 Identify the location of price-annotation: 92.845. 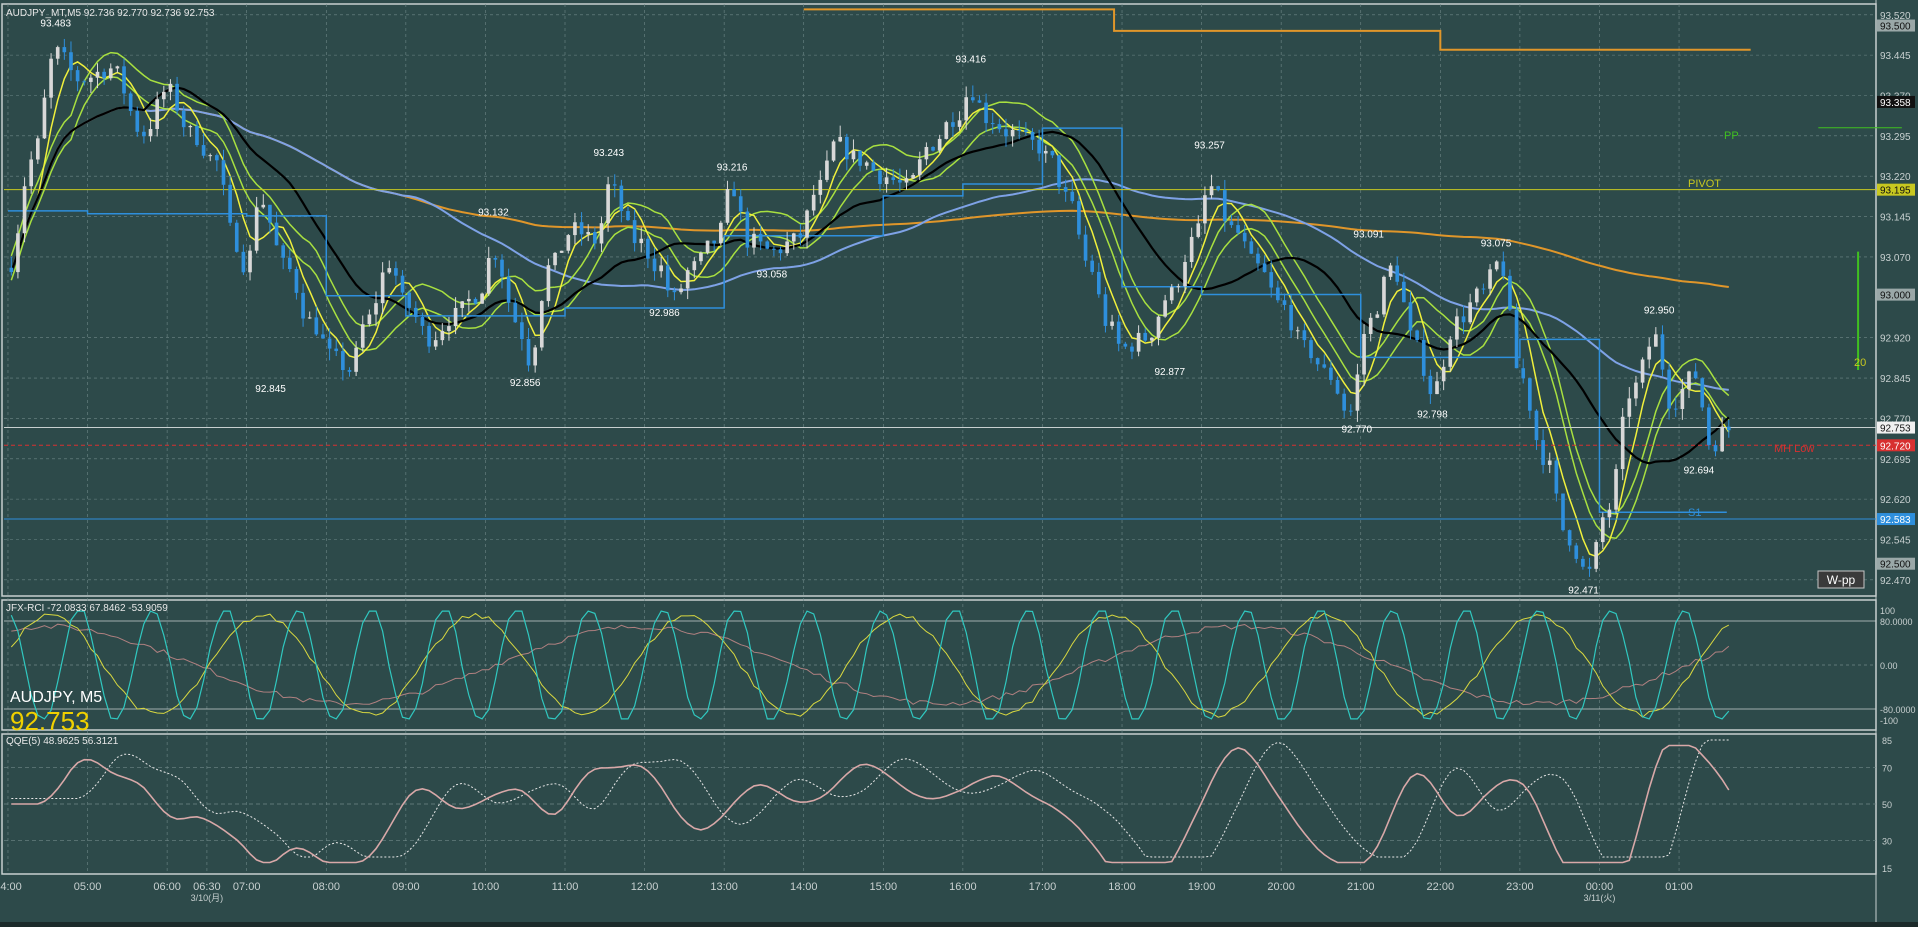
(270, 389).